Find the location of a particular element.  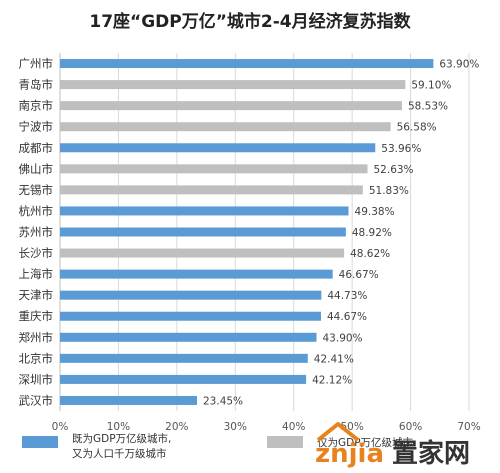

x-tick-label: 40% is located at coordinates (293, 427).